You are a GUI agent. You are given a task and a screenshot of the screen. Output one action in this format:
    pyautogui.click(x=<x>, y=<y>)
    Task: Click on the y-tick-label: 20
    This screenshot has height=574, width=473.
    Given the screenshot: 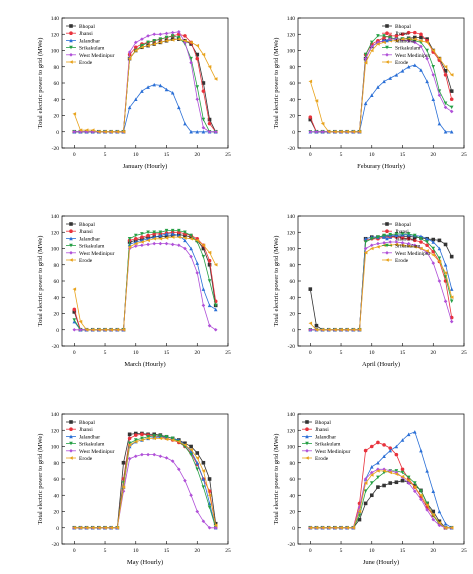 What is the action you would take?
    pyautogui.click(x=293, y=513)
    